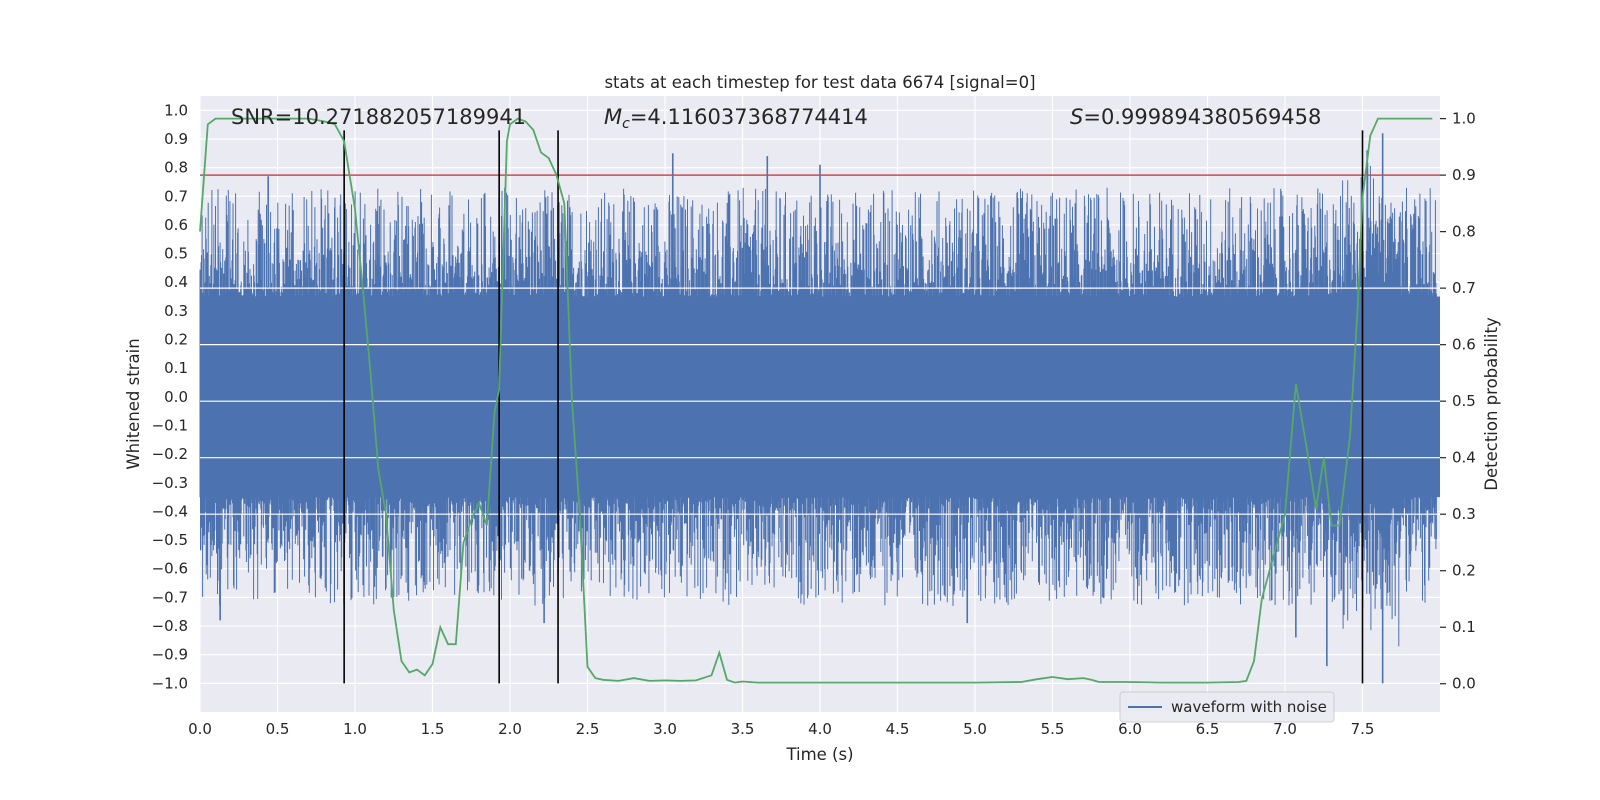 This screenshot has width=1600, height=800. What do you see at coordinates (820, 729) in the screenshot?
I see `x-tick-label: 4.0` at bounding box center [820, 729].